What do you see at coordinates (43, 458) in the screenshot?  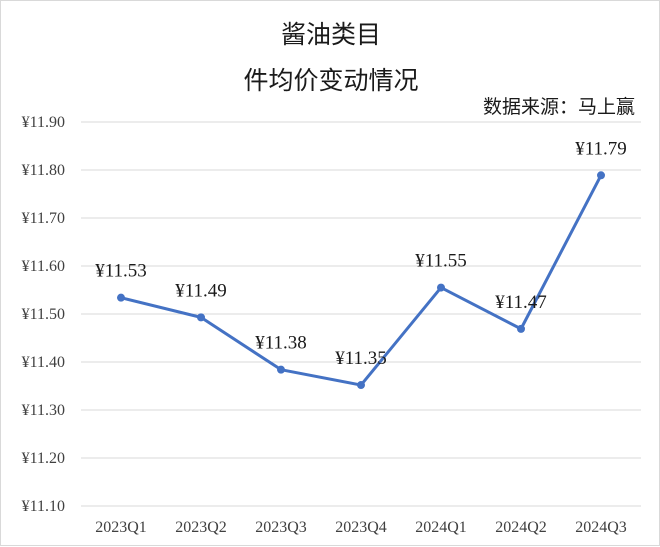 I see `y-tick-label: ¥11.20` at bounding box center [43, 458].